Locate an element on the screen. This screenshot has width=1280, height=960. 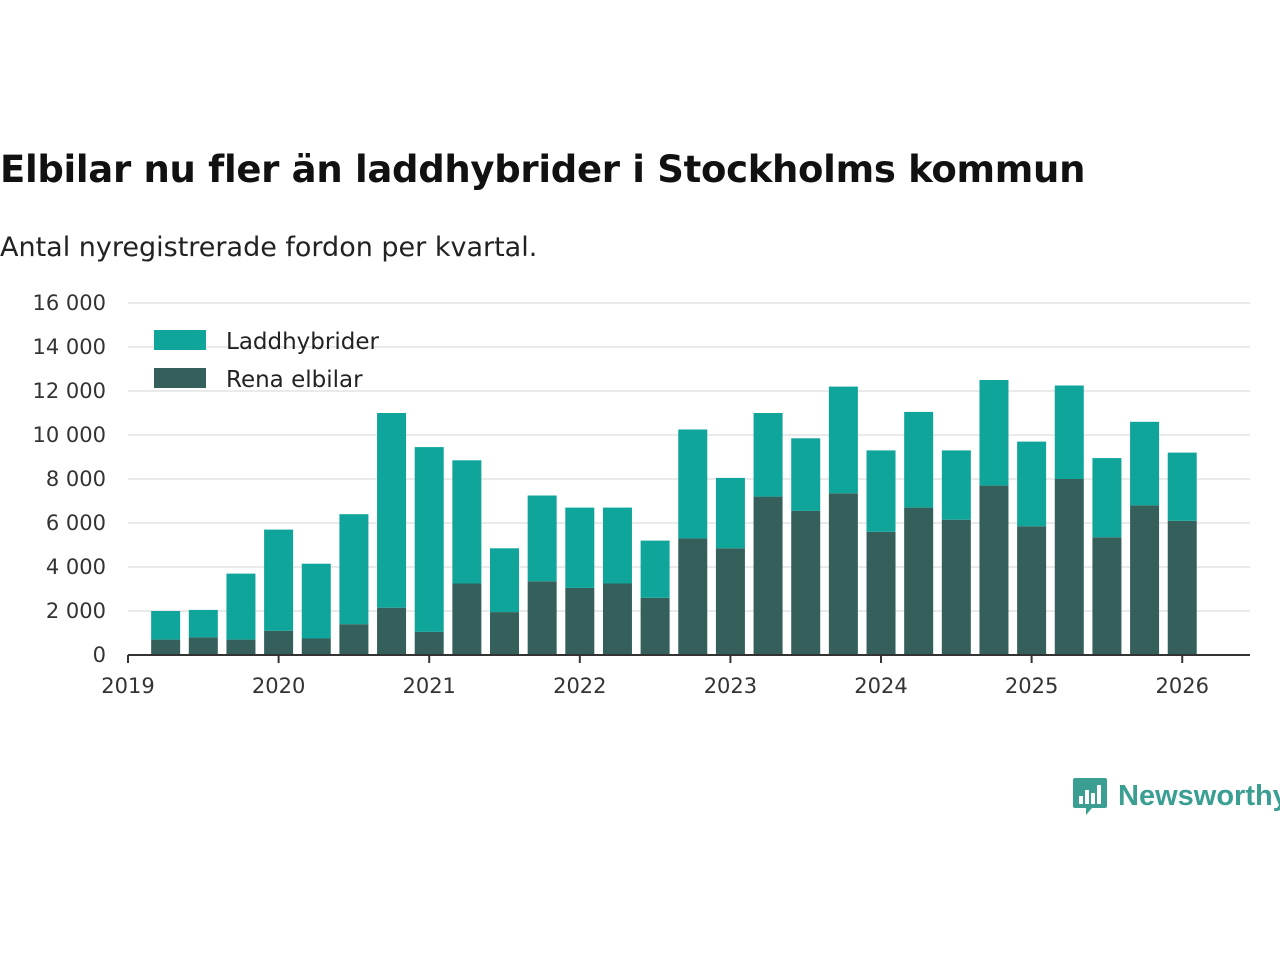
x-tick-label: 2025 is located at coordinates (1031, 686).